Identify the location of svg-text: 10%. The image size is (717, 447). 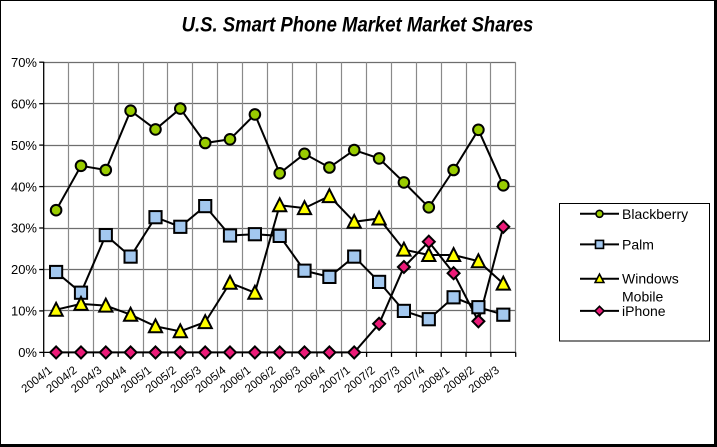
(24, 311).